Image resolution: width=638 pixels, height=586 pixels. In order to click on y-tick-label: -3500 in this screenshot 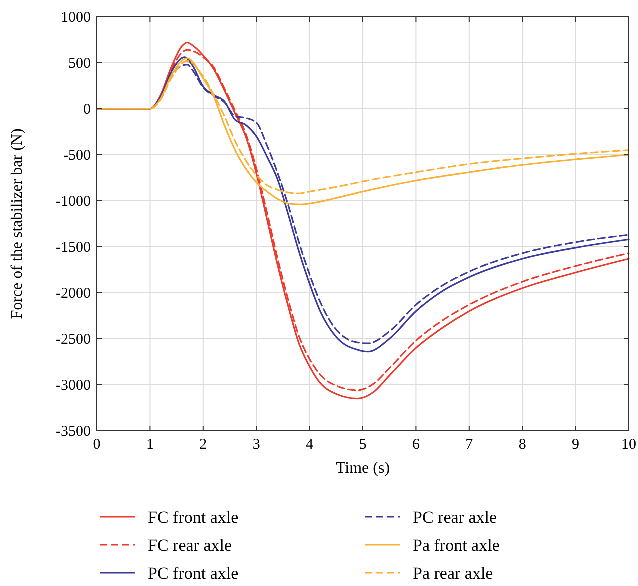, I will do `click(73, 432)`.